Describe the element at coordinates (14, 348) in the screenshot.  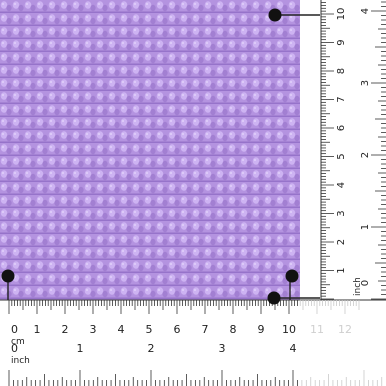
I see `bottom-inch-number: 0` at that location.